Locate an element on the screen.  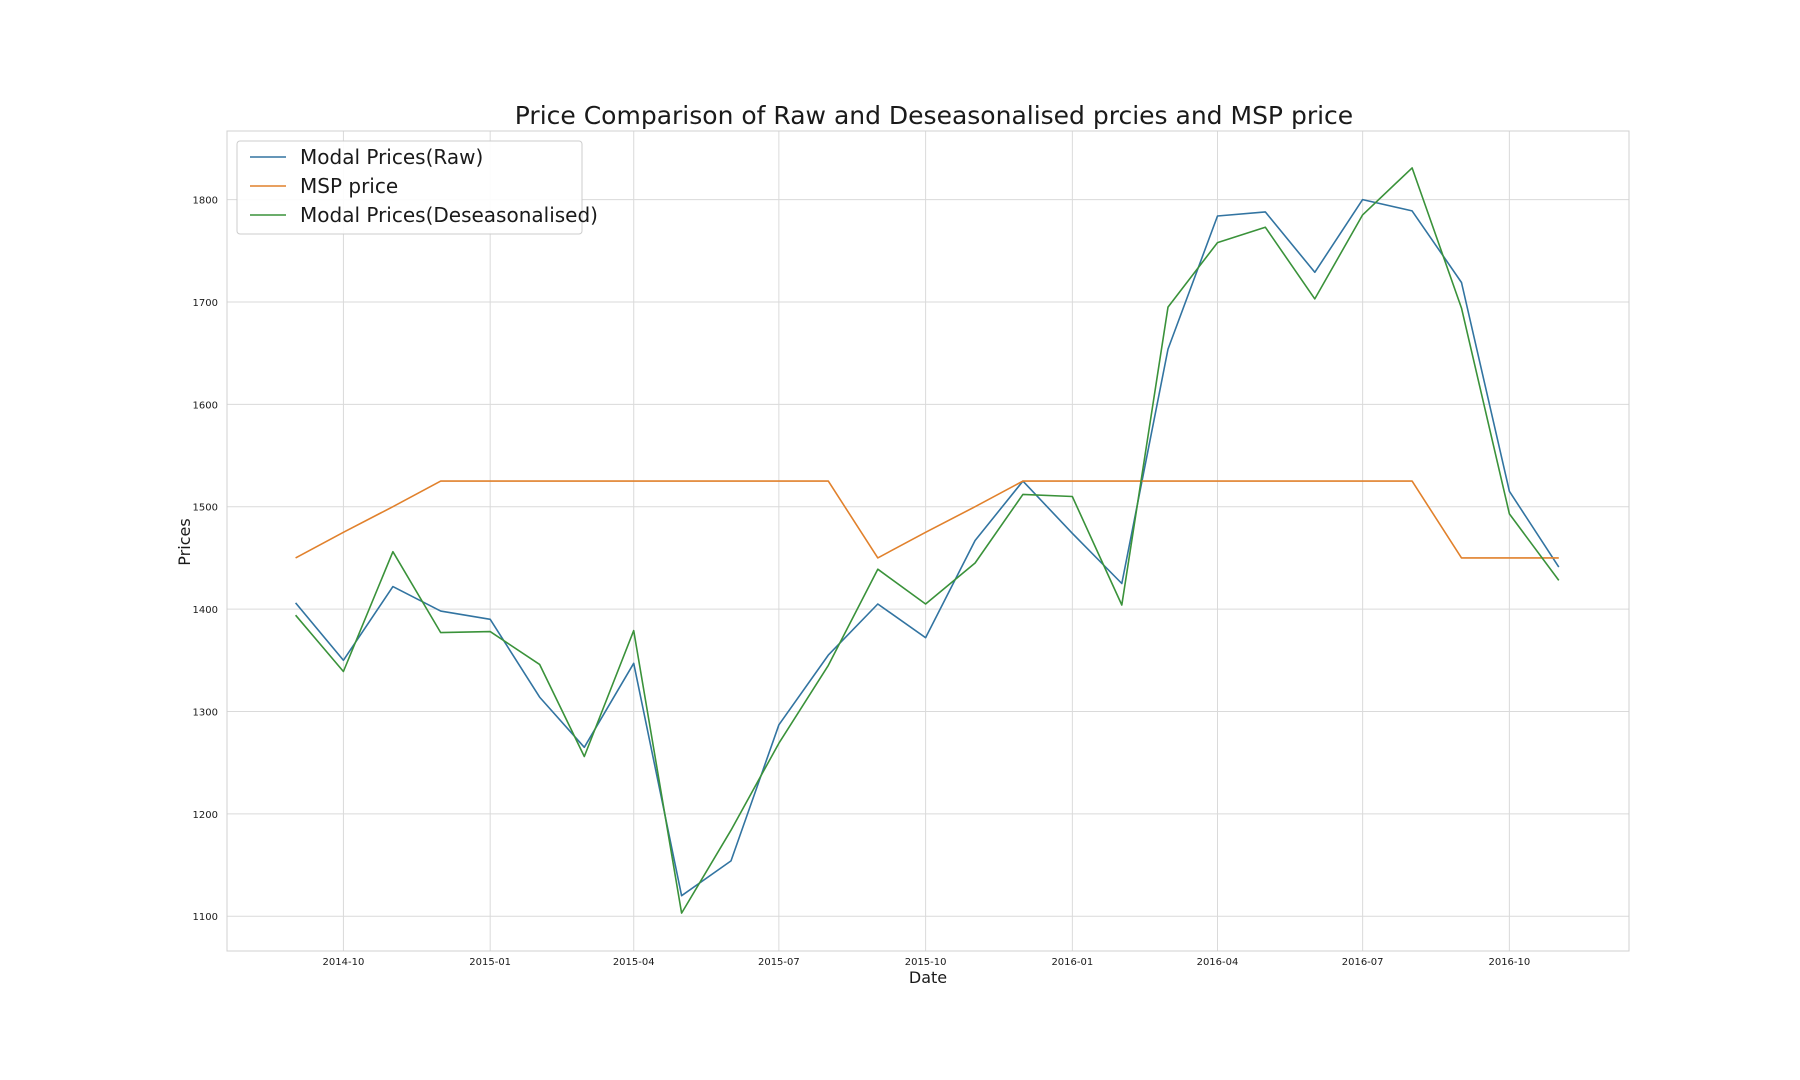
y-tick-label: 1700 is located at coordinates (205, 303).